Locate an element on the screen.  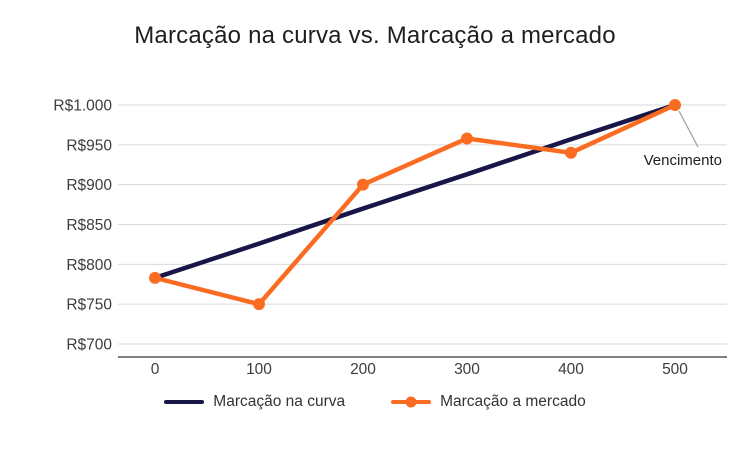
legend-marker-dot is located at coordinates (411, 402).